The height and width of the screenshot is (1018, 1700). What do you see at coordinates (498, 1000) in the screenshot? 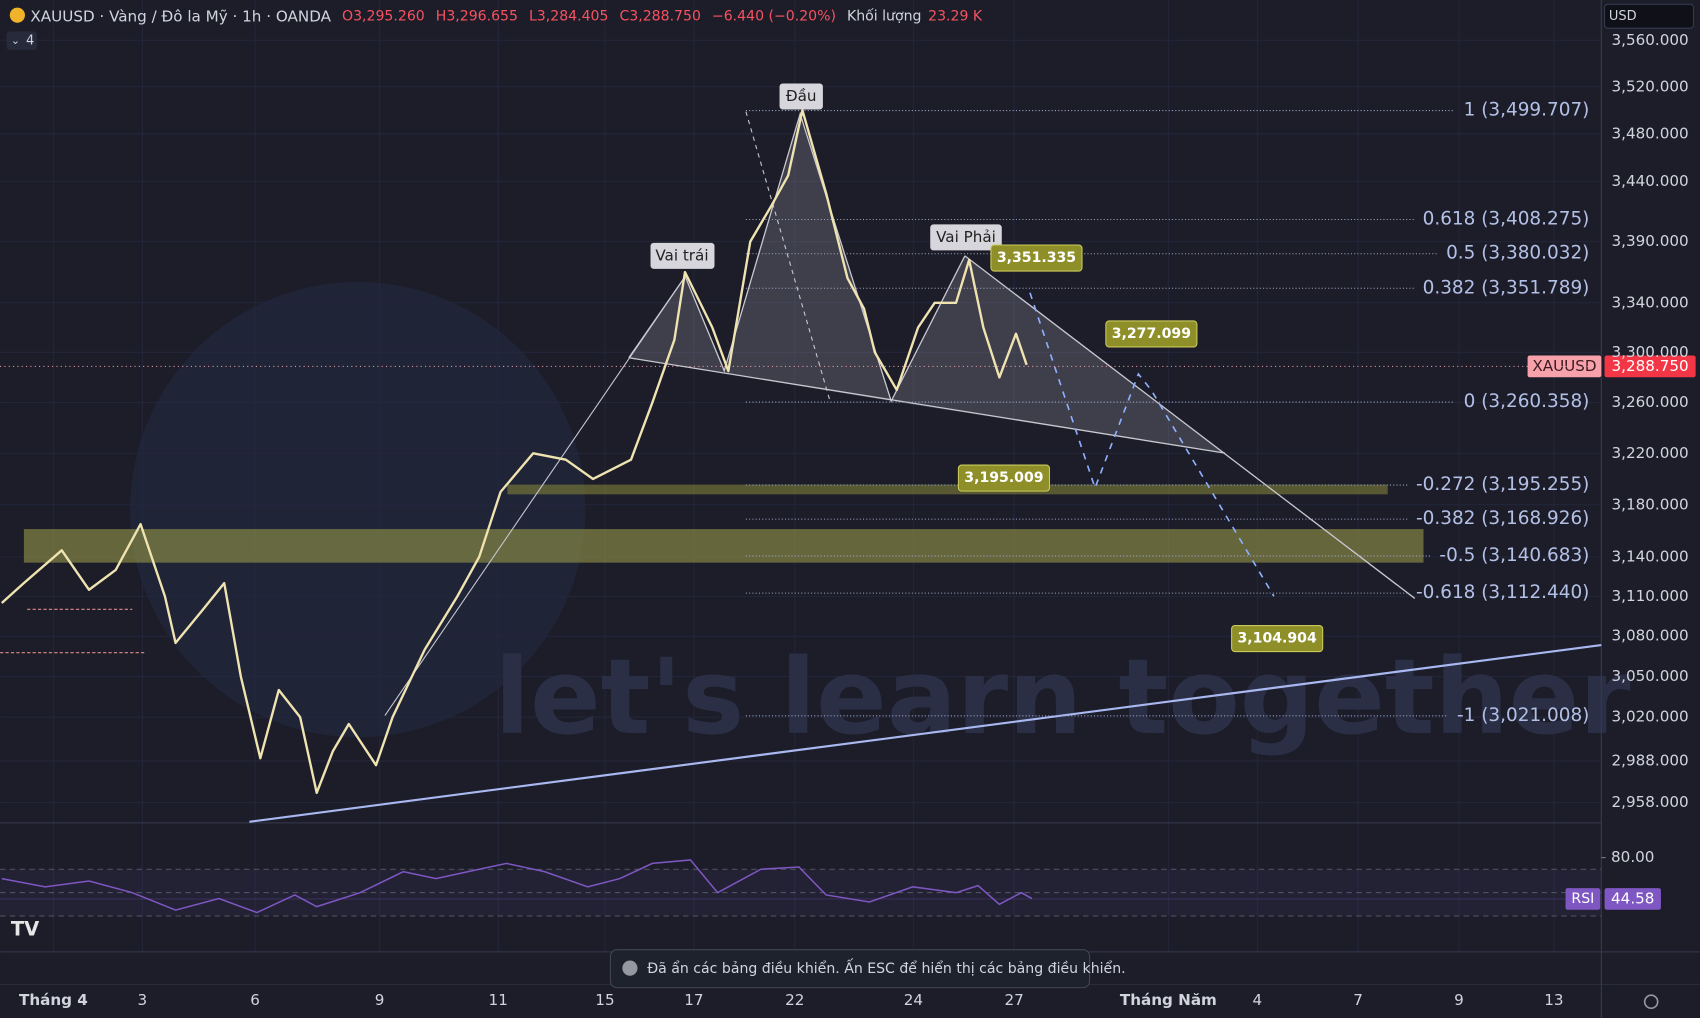
I see `x-tick-label: 11` at bounding box center [498, 1000].